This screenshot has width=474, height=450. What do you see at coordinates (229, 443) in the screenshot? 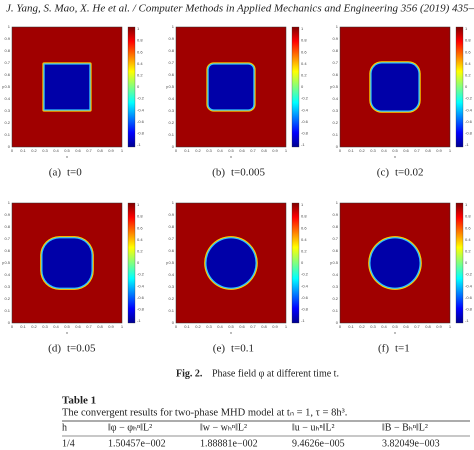
I see `table-cell: 1.88881e−002` at bounding box center [229, 443].